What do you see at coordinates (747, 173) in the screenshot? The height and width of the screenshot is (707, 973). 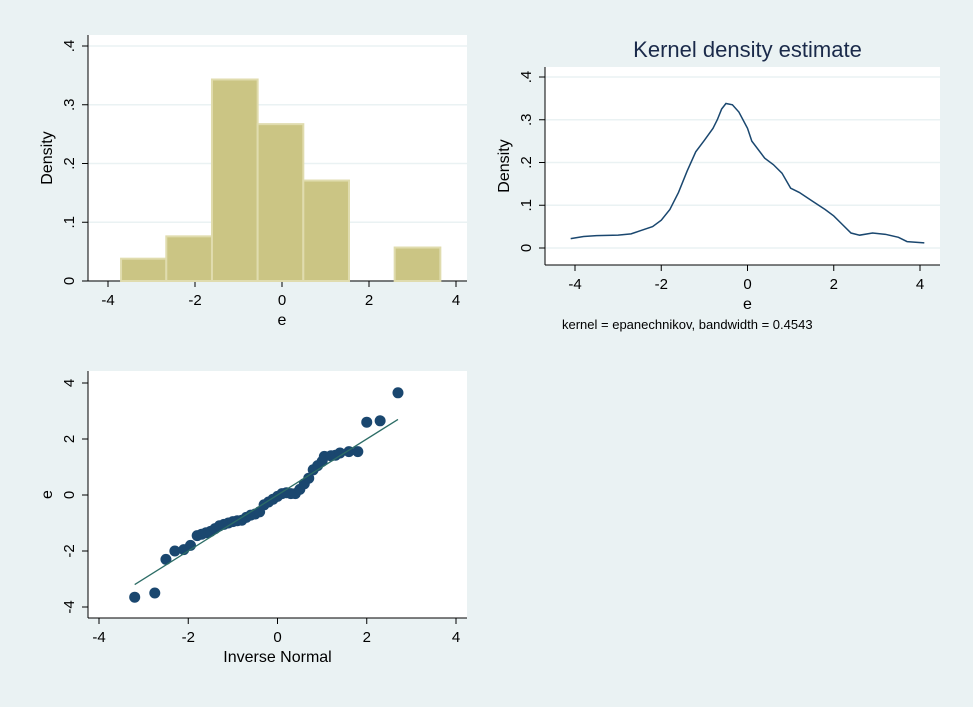 I see `density-line` at bounding box center [747, 173].